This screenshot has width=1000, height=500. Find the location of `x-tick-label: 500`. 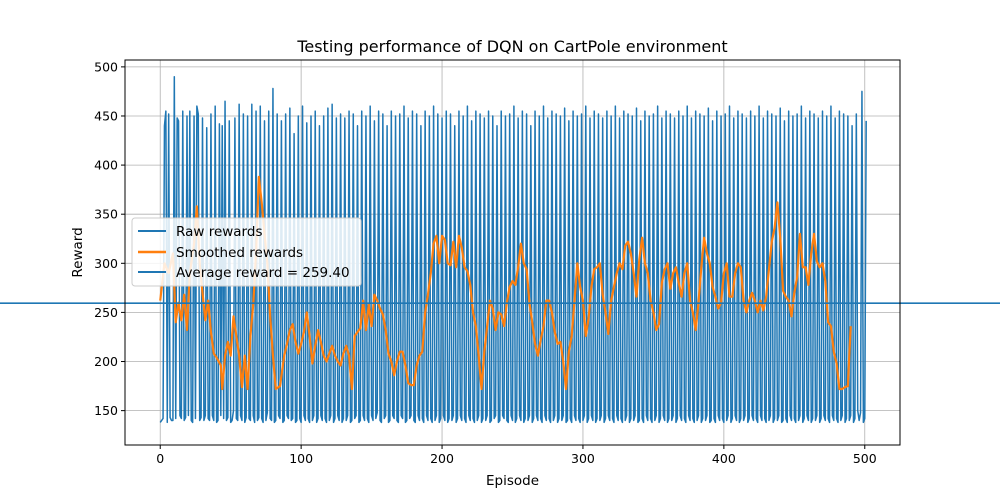

x-tick-label: 500 is located at coordinates (865, 458).